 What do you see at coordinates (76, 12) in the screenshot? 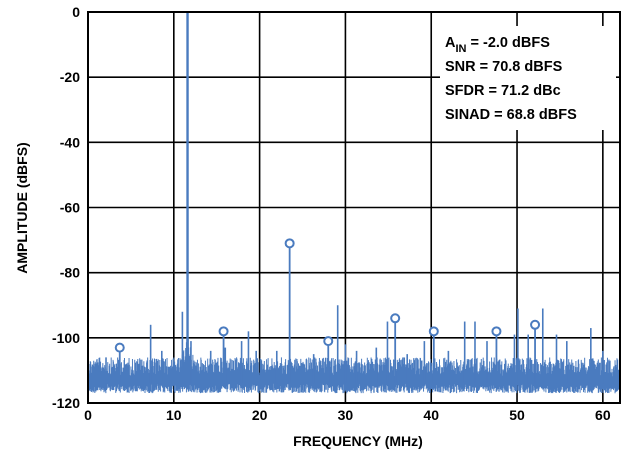
I see `y-tick-label: 0` at bounding box center [76, 12].